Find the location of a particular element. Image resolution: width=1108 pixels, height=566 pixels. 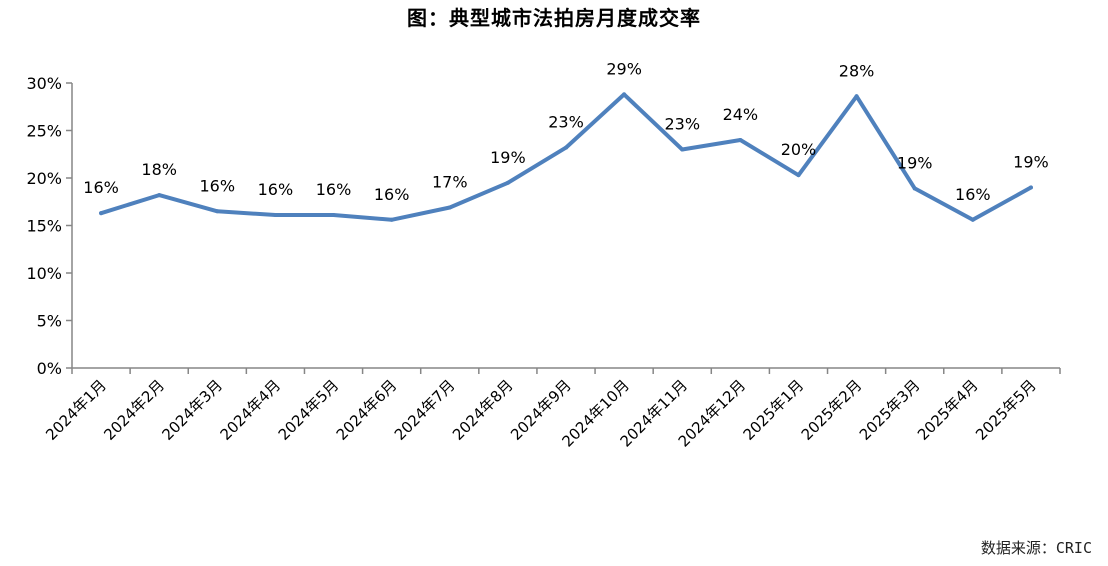

y-tick-label: 10% is located at coordinates (44, 273).